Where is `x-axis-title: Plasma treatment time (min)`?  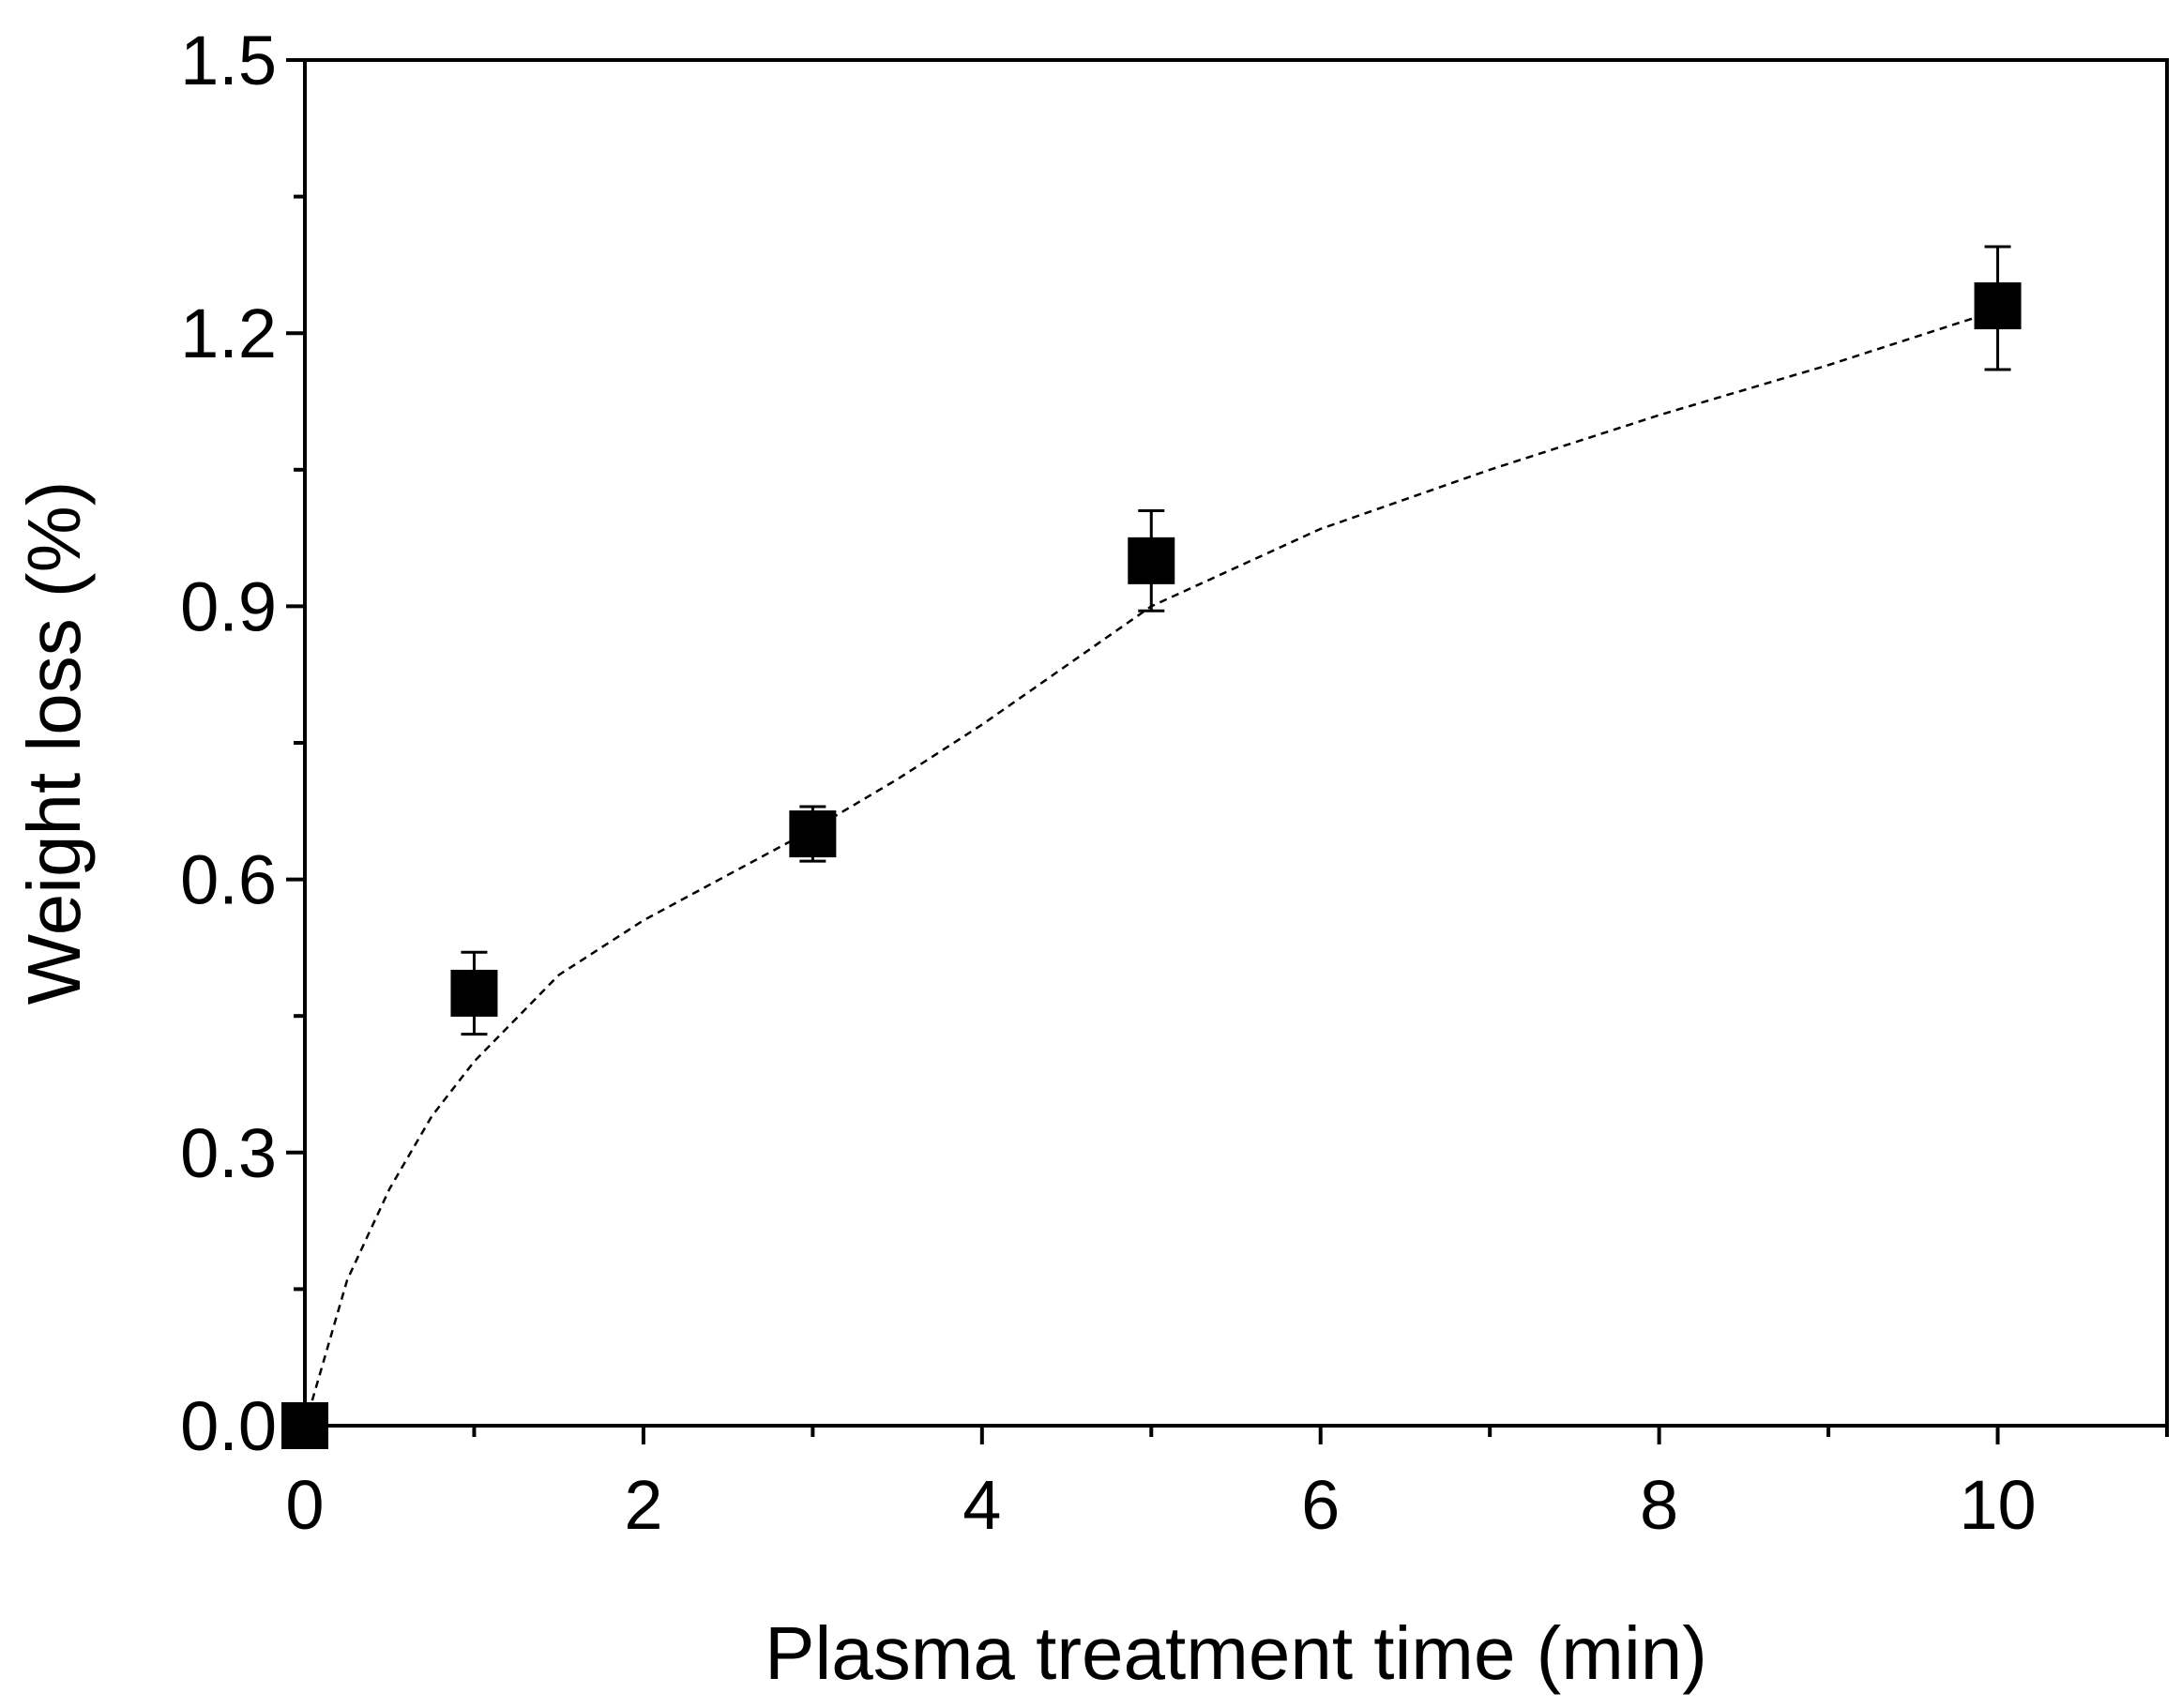
x-axis-title: Plasma treatment time (min) is located at coordinates (1236, 1653).